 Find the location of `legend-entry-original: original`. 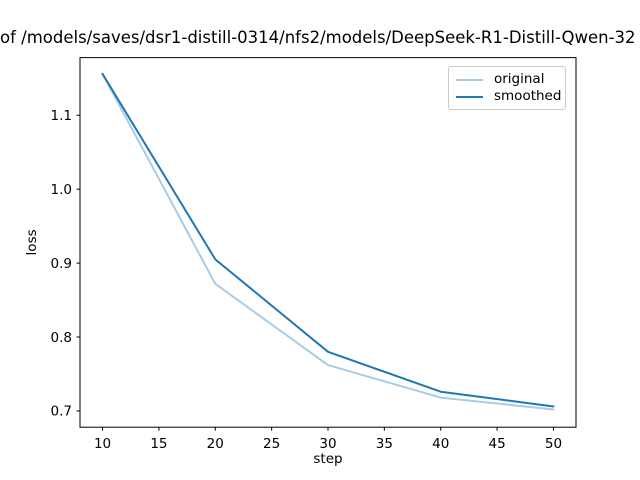

legend-entry-original: original is located at coordinates (506, 79).